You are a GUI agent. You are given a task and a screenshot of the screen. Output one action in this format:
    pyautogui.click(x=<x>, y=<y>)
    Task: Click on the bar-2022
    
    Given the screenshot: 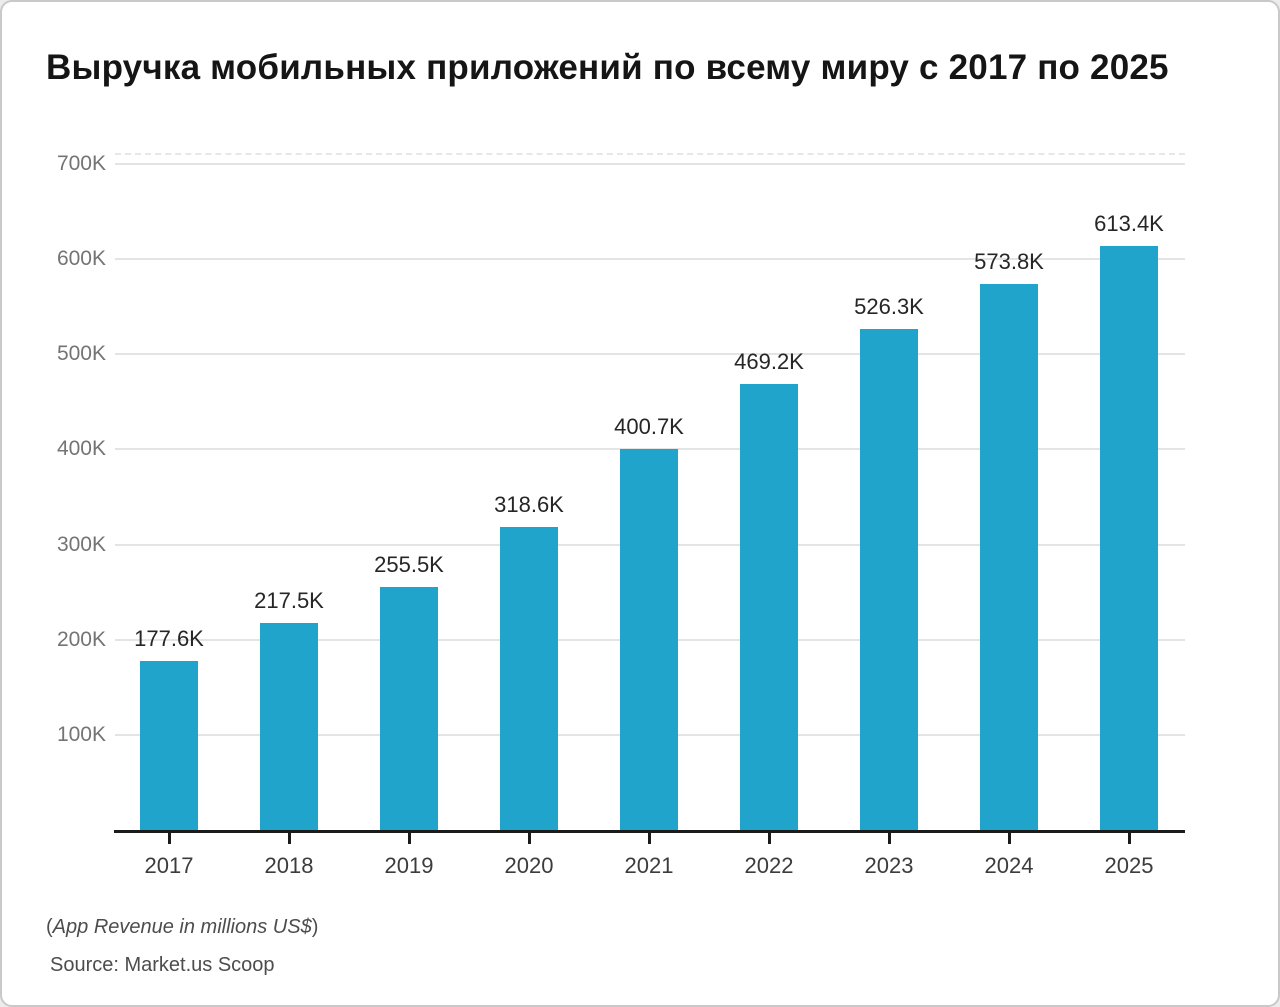 What is the action you would take?
    pyautogui.click(x=769, y=607)
    